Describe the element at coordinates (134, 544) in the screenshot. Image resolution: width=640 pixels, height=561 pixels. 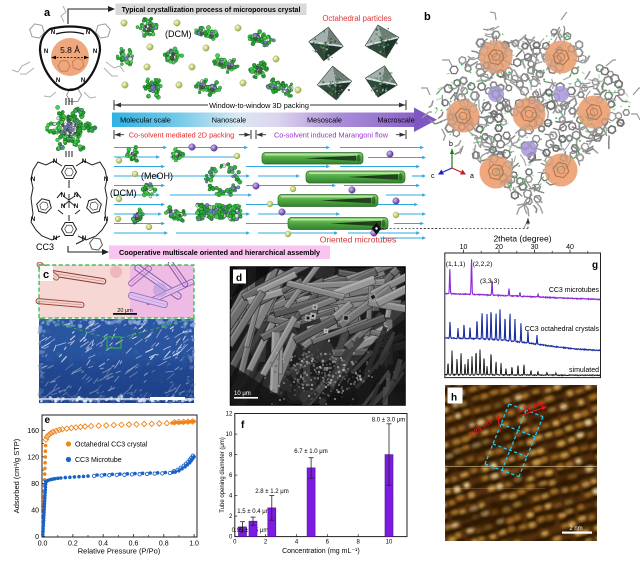
I see `svg-text: 0.6` at that location.